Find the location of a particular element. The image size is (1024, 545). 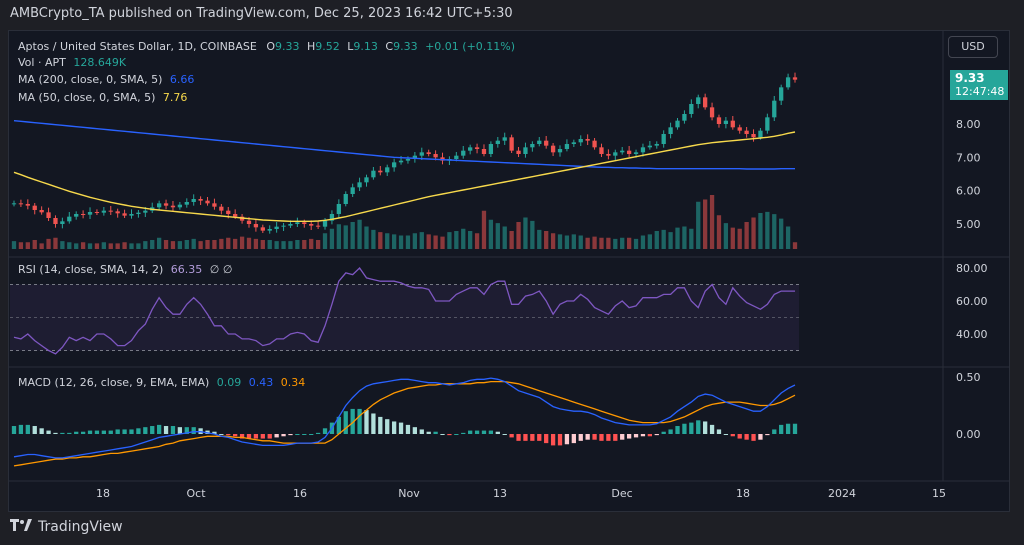

tradingview-brand: TradingView is located at coordinates (66, 527).